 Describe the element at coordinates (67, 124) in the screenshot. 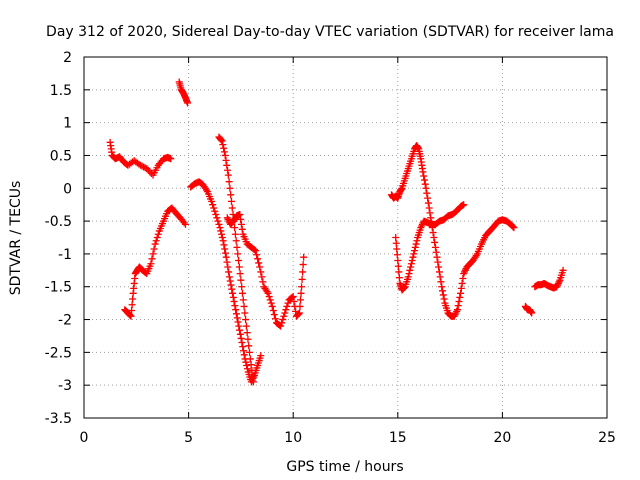

I see `y-tick-label: 1` at that location.